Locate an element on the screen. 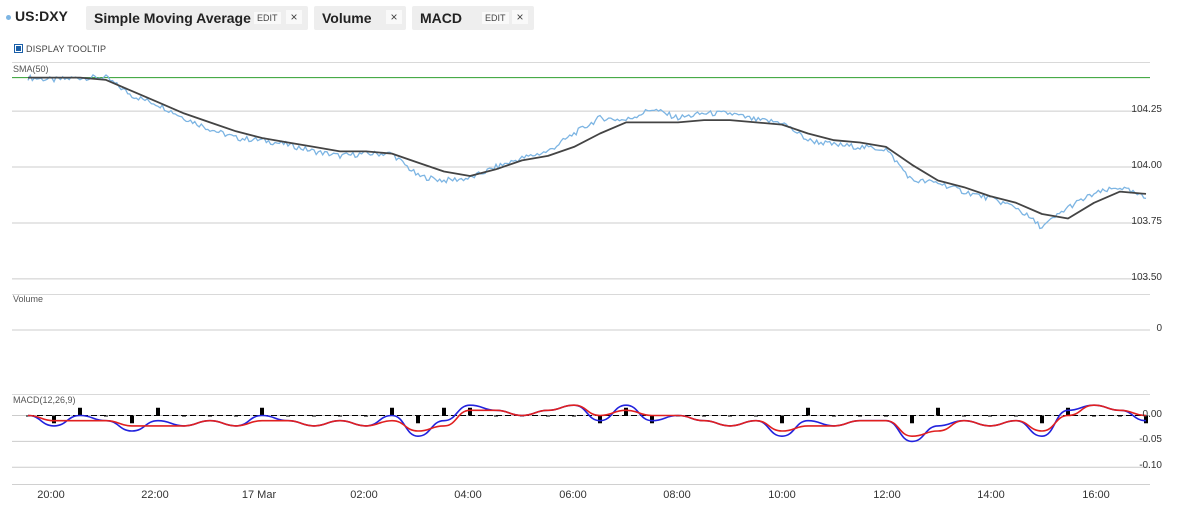 The image size is (1200, 516). close-sma-icon: × is located at coordinates (294, 17).